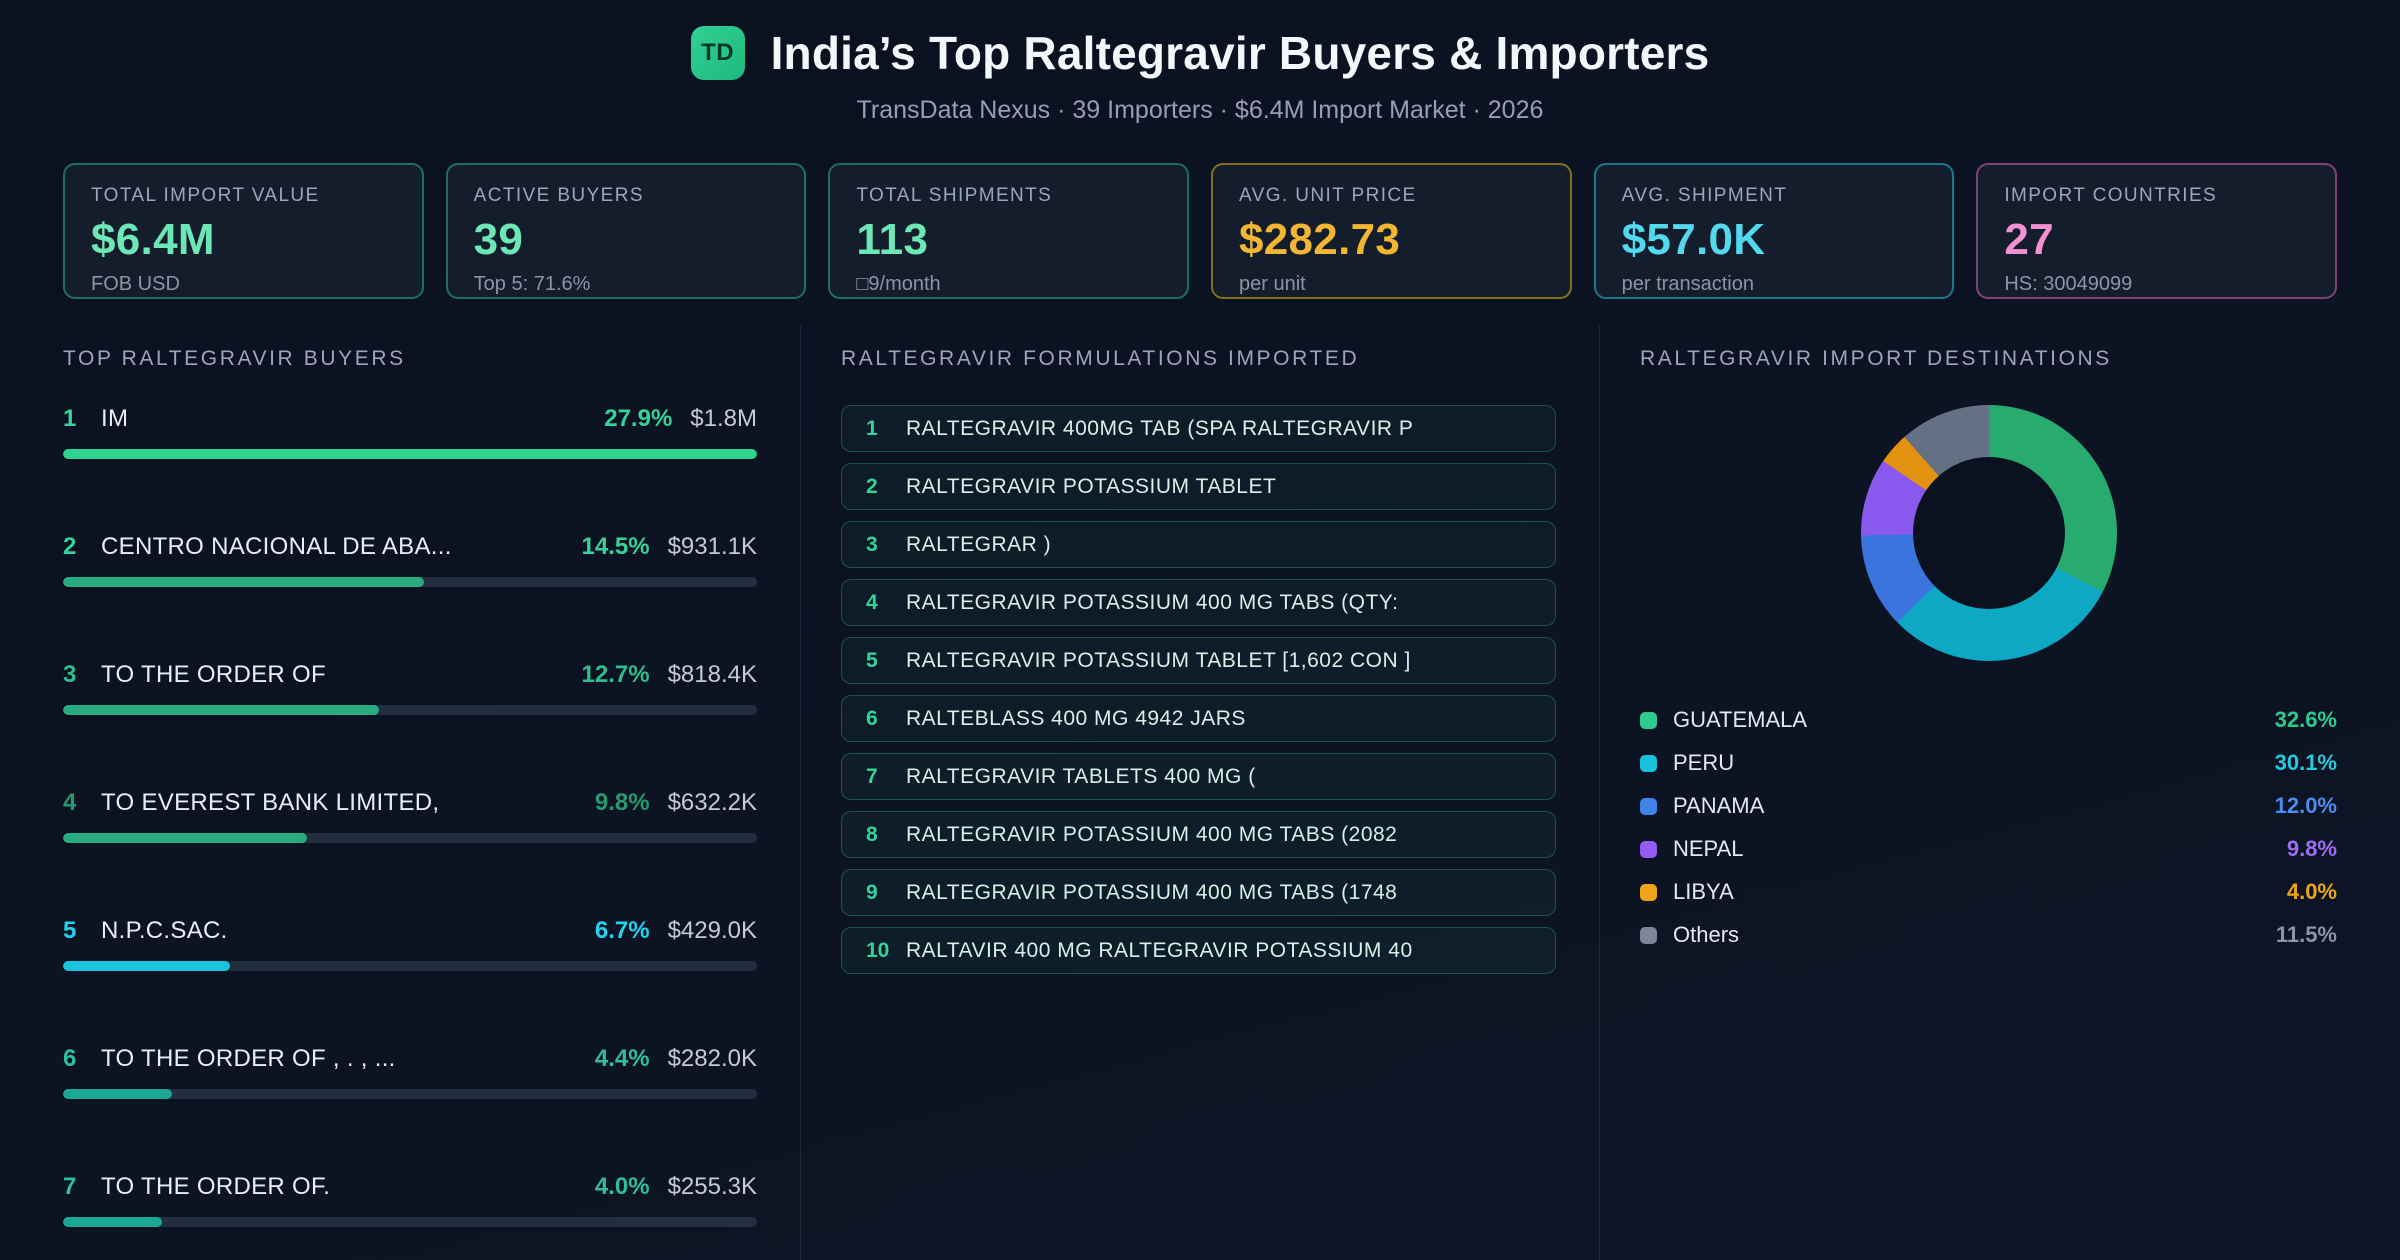  Describe the element at coordinates (1081, 776) in the screenshot. I see `formulation-name: RALTEGRAVIR TABLETS 400 MG (` at that location.